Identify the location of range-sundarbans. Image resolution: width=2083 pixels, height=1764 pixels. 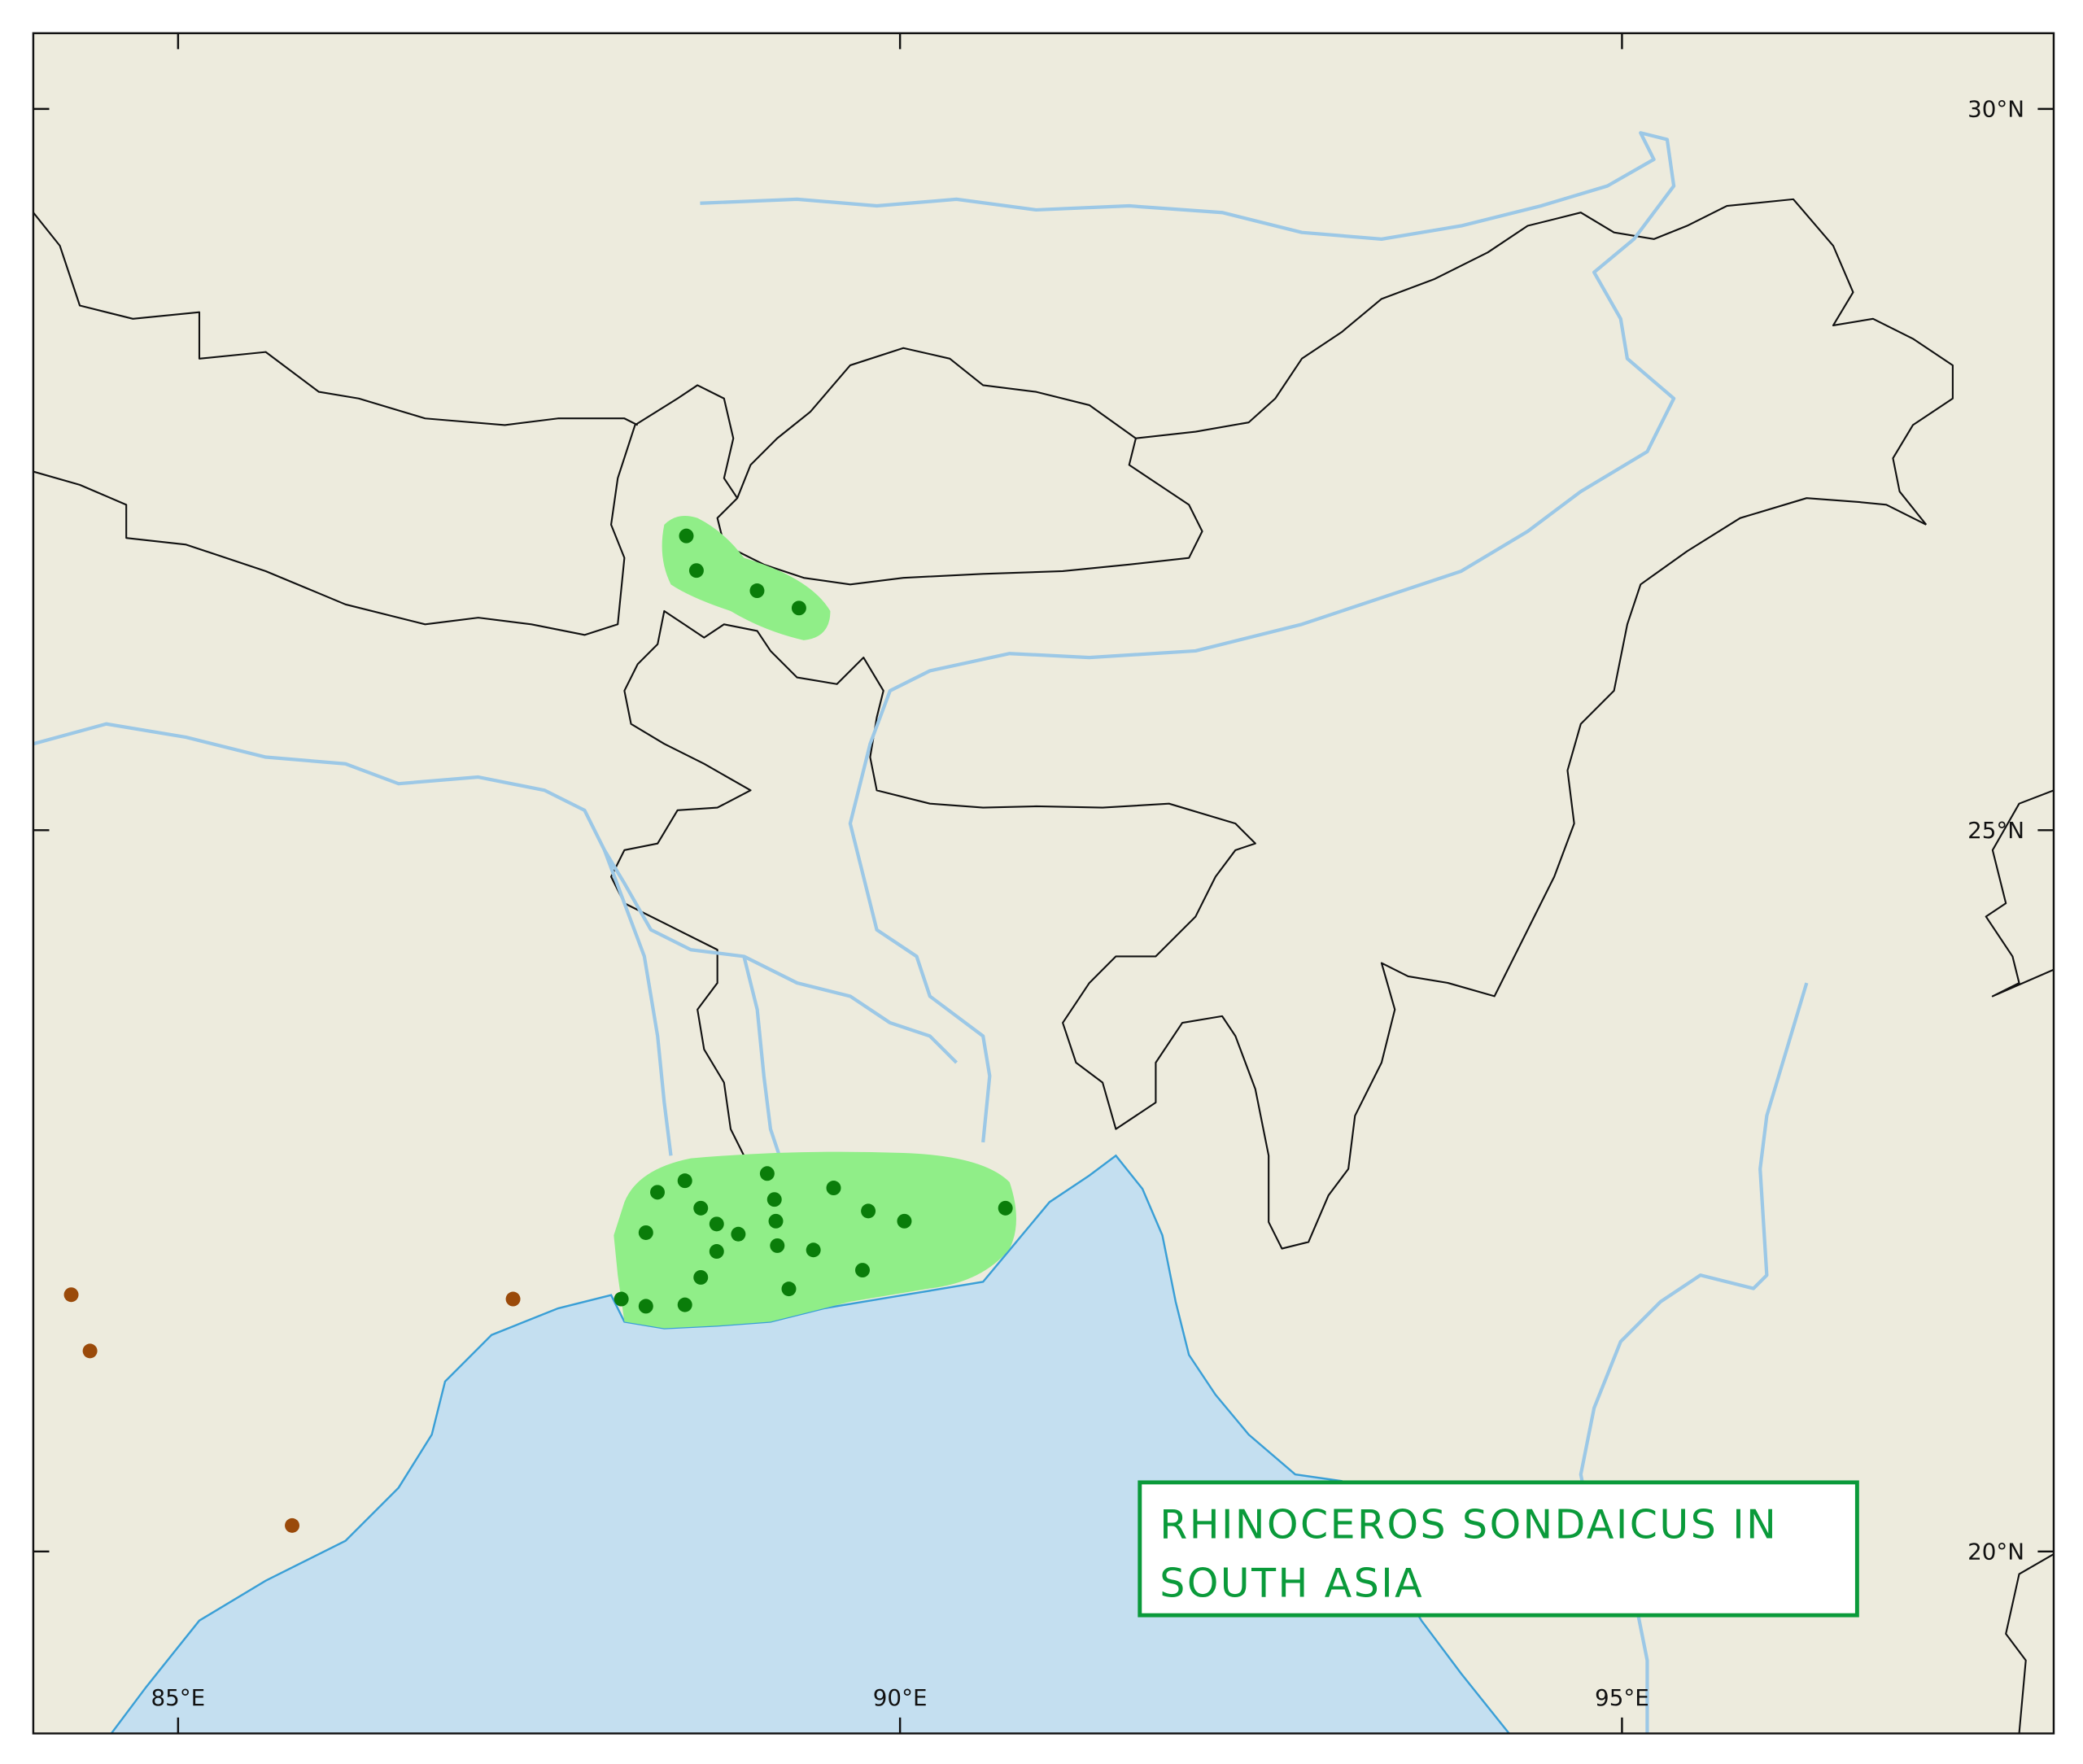
(815, 1240).